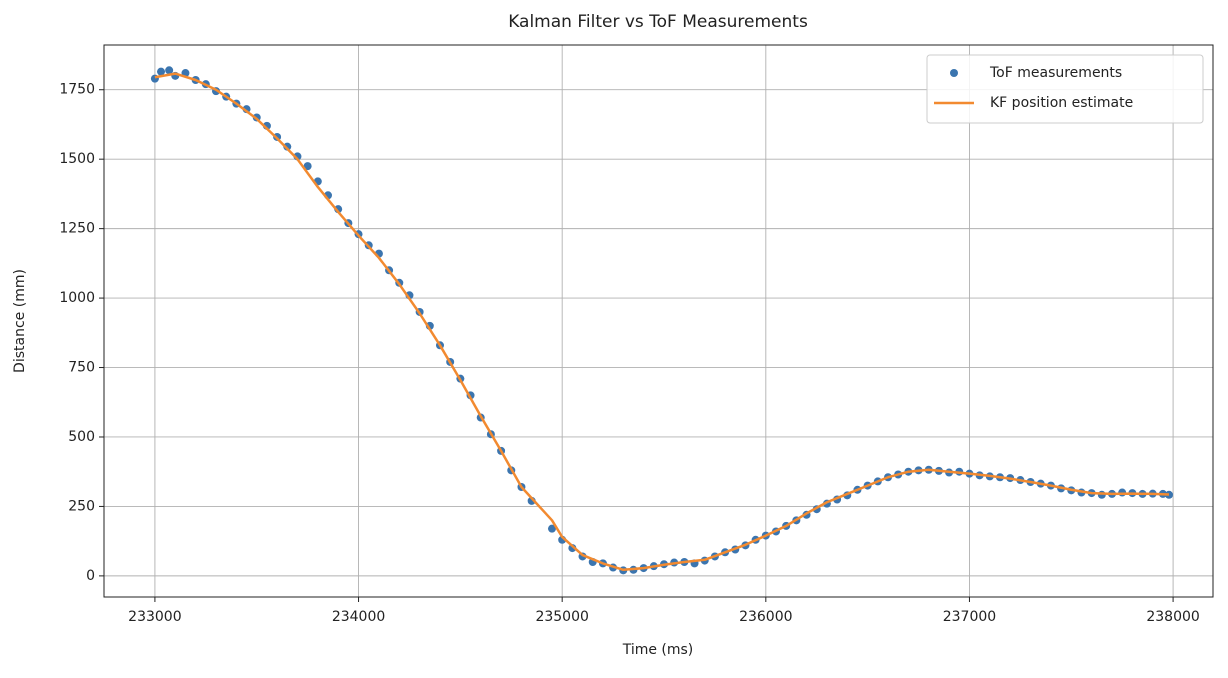 This screenshot has width=1228, height=678. I want to click on y-tick-label: 0, so click(90, 576).